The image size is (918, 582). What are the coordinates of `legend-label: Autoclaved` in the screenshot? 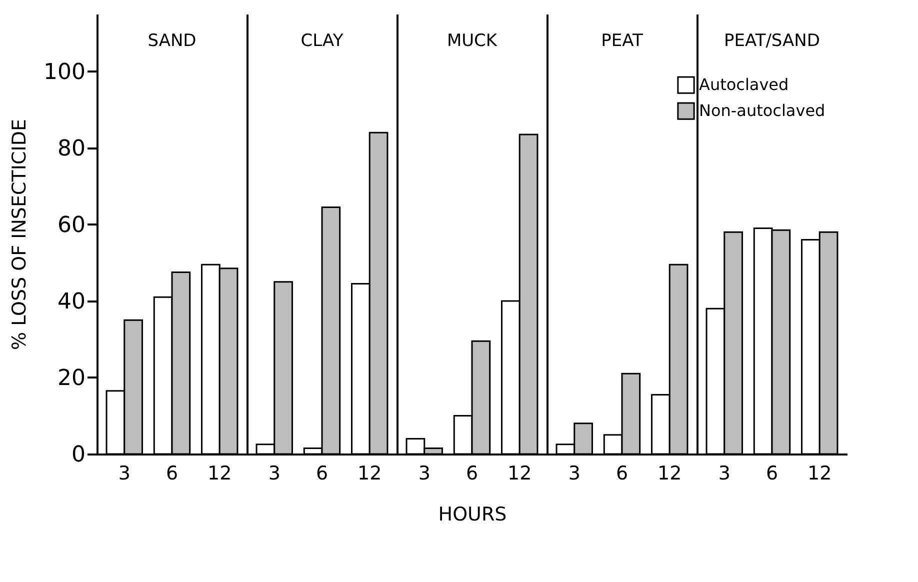 It's located at (744, 84).